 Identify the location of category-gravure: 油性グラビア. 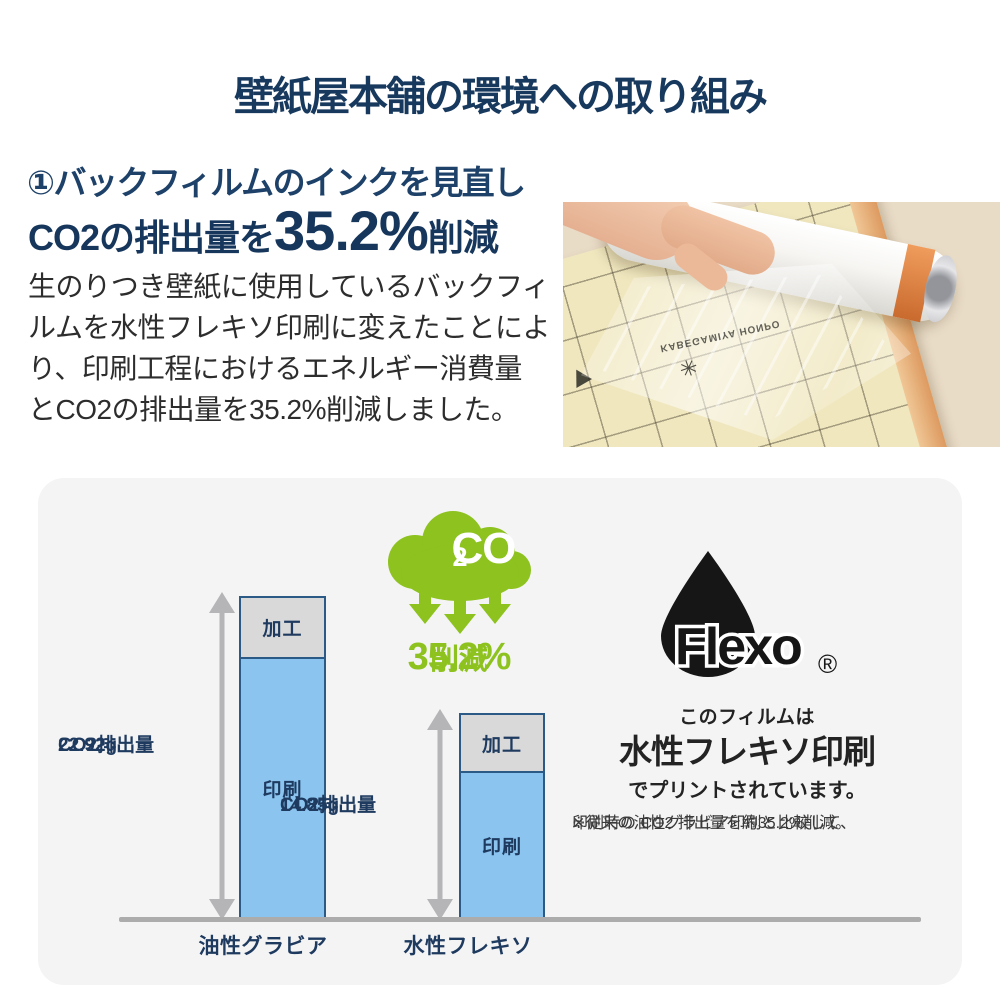
(263, 946).